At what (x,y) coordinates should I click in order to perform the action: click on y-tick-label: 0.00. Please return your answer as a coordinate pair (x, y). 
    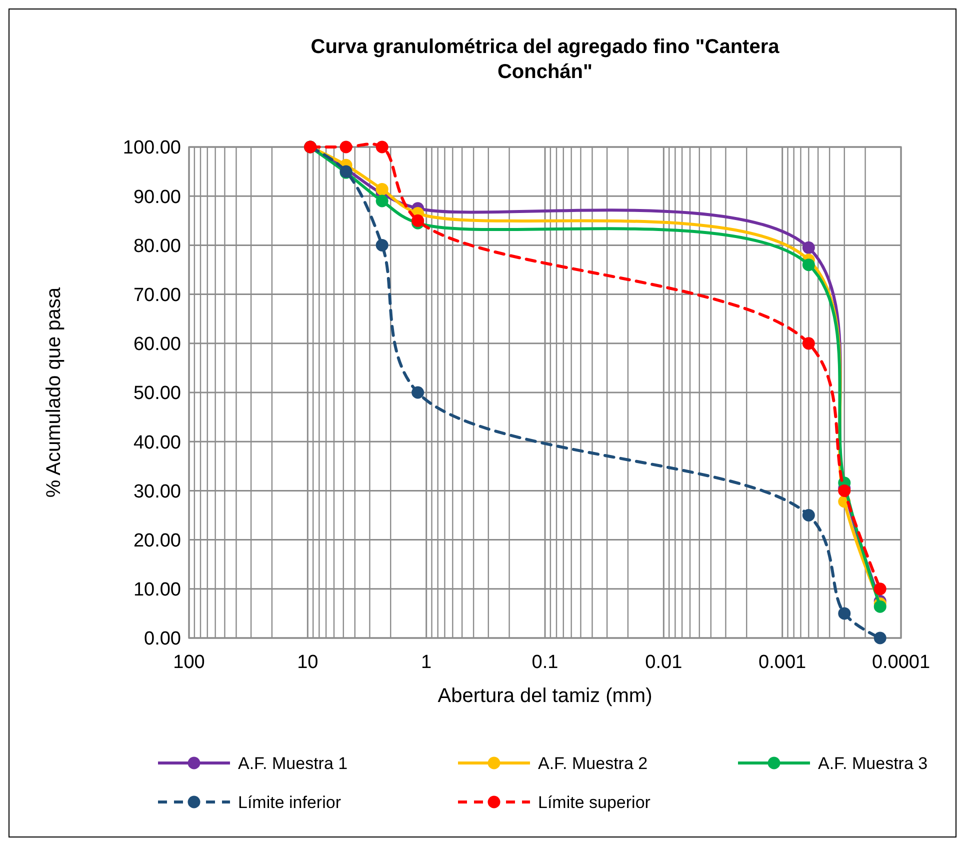
    Looking at the image, I should click on (162, 639).